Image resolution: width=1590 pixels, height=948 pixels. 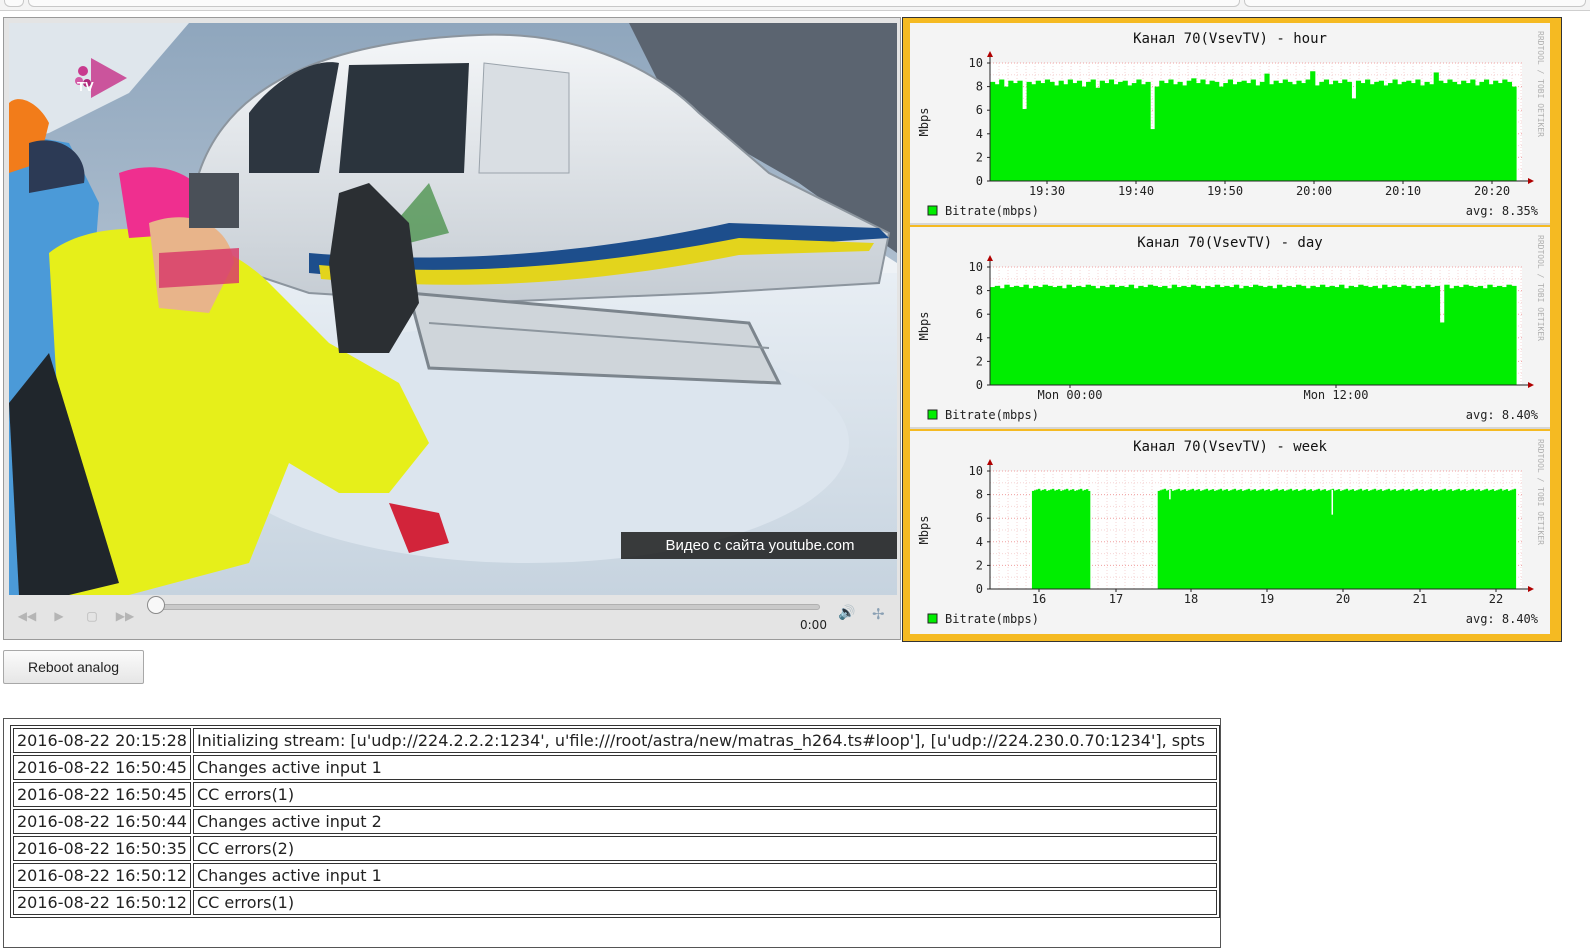 What do you see at coordinates (59, 616) in the screenshot?
I see `play-icon: ▶` at bounding box center [59, 616].